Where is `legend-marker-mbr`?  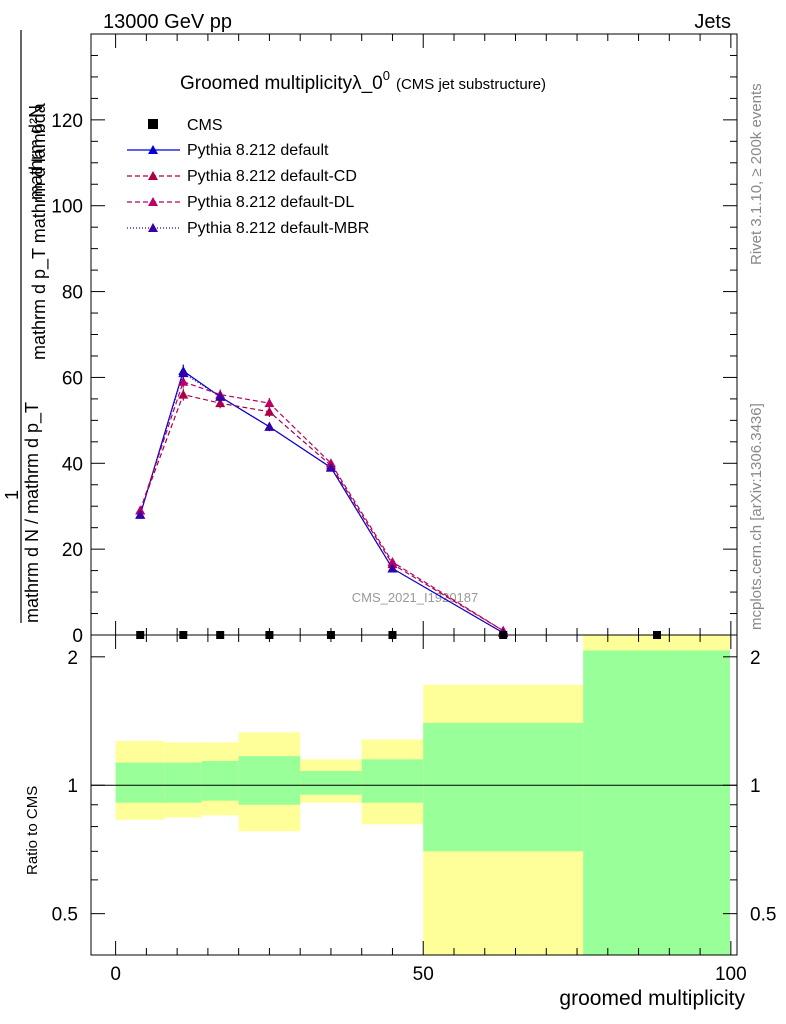 legend-marker-mbr is located at coordinates (153, 227).